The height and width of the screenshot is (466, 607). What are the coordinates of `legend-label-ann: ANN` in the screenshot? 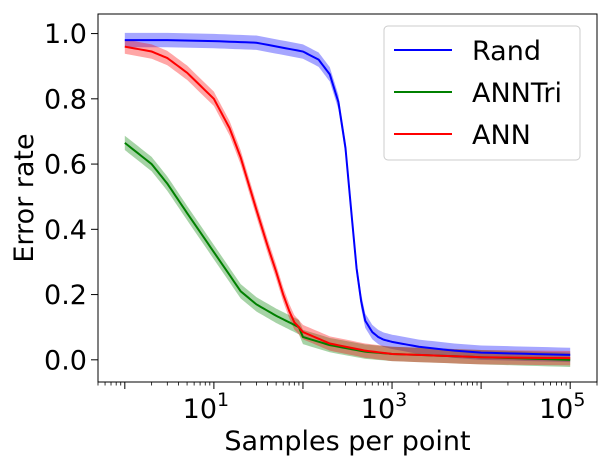 It's located at (501, 135).